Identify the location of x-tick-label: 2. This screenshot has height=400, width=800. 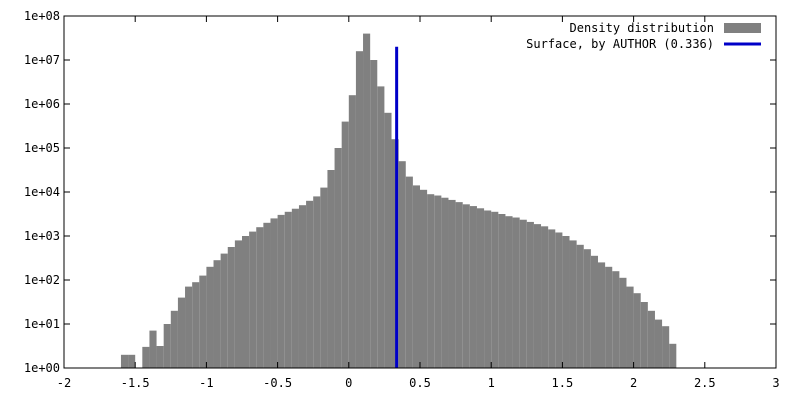
(633, 383).